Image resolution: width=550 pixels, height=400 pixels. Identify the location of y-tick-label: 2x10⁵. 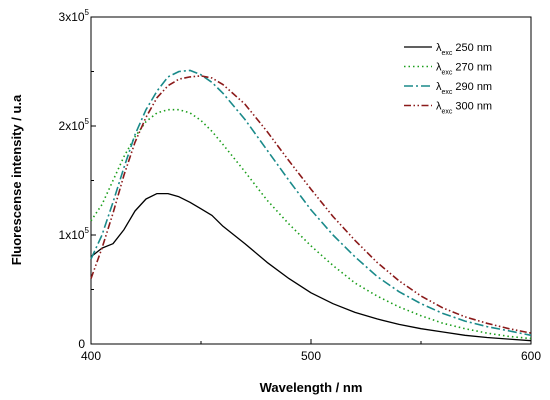
(74, 125).